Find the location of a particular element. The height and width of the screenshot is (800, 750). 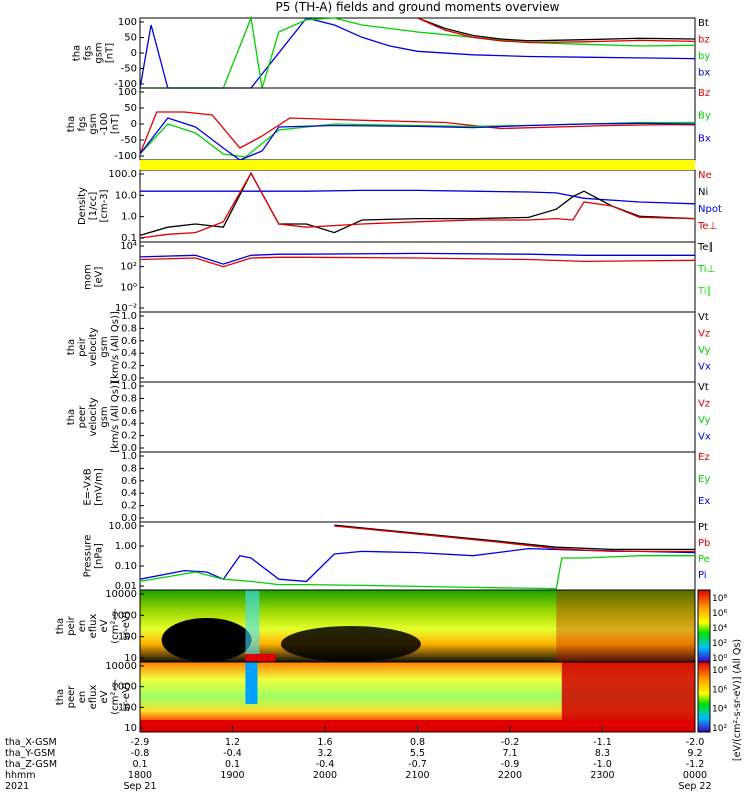

y-tick-label: -100 is located at coordinates (125, 156).